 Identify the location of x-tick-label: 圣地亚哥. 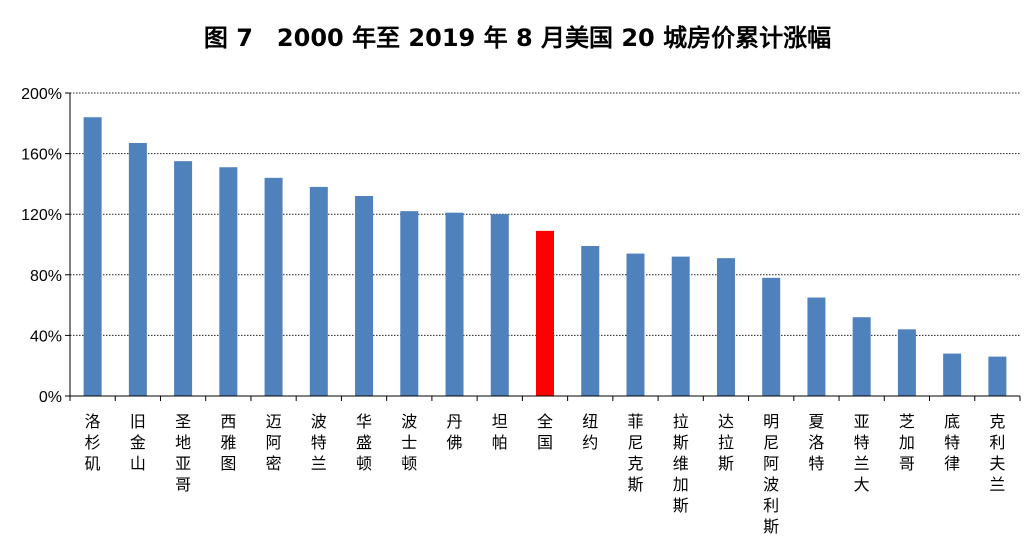
(183, 453).